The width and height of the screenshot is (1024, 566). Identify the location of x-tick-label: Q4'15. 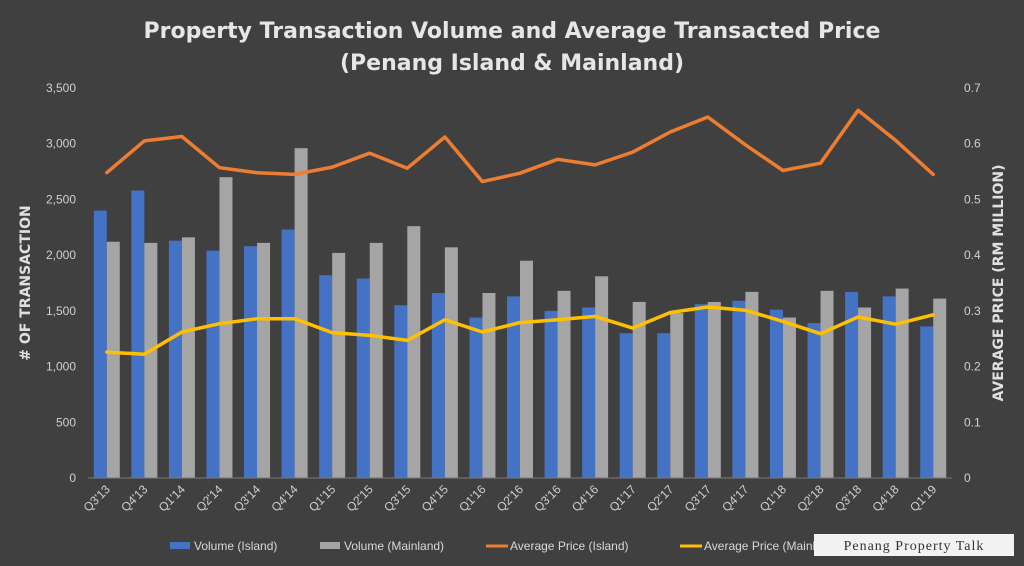
(435, 498).